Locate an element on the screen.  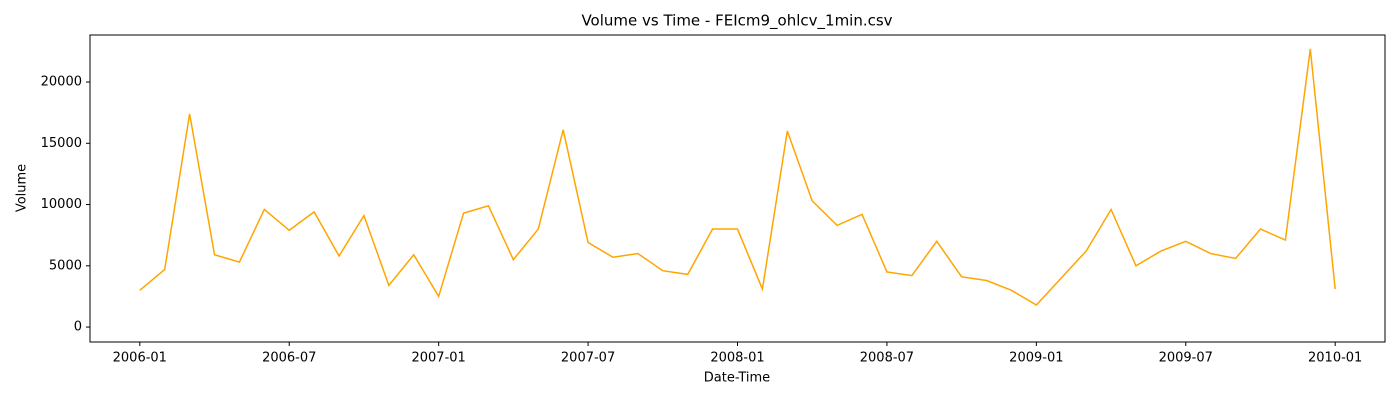
x-tick-label: 2006-01 is located at coordinates (140, 358).